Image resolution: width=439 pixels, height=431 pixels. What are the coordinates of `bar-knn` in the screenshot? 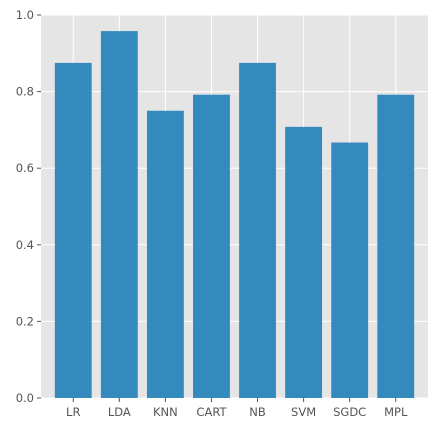 It's located at (165, 254).